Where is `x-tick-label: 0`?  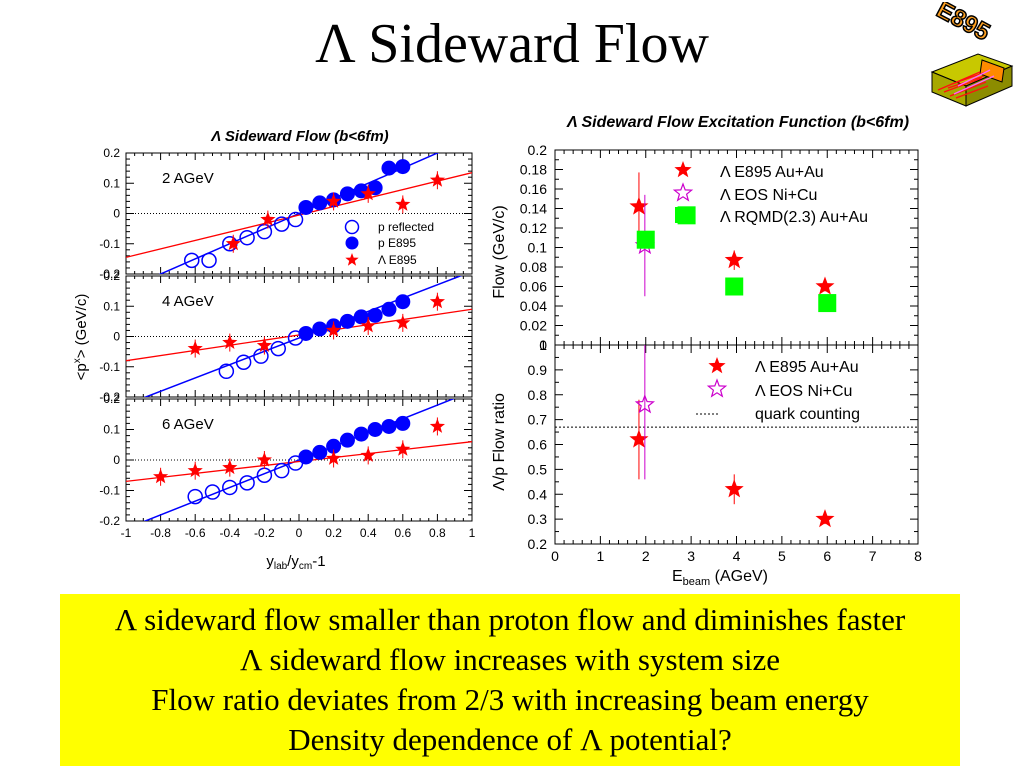 x-tick-label: 0 is located at coordinates (555, 556).